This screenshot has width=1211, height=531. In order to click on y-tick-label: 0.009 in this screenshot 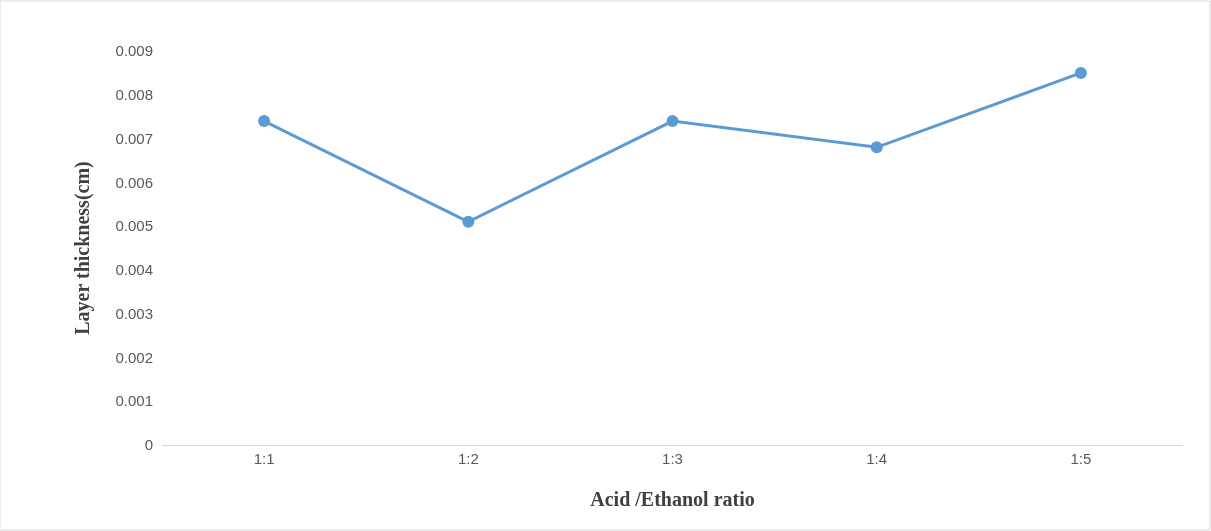, I will do `click(134, 51)`.